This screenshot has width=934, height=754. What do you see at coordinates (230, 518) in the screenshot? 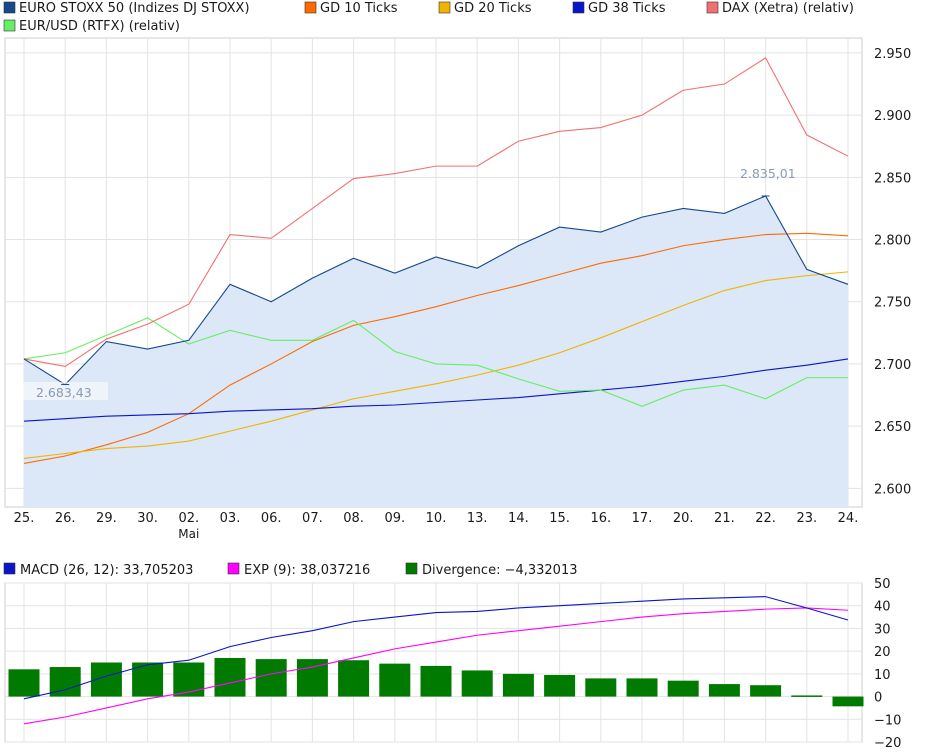
I see `x-tick-label: 03.` at bounding box center [230, 518].